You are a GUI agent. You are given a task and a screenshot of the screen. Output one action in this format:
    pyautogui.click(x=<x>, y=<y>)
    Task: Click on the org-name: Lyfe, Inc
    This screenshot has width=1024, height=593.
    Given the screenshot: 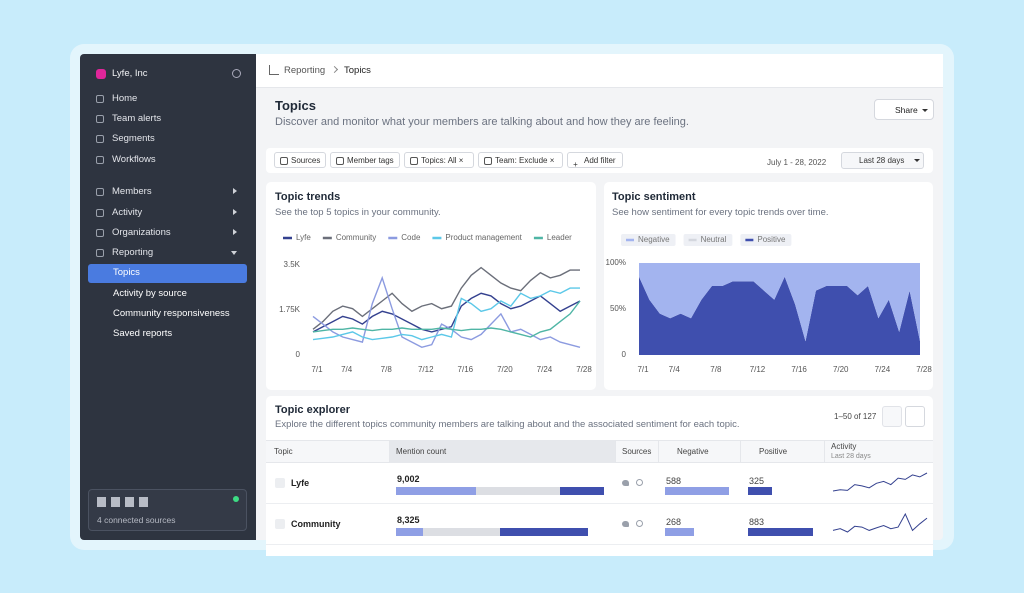 What is the action you would take?
    pyautogui.click(x=130, y=73)
    